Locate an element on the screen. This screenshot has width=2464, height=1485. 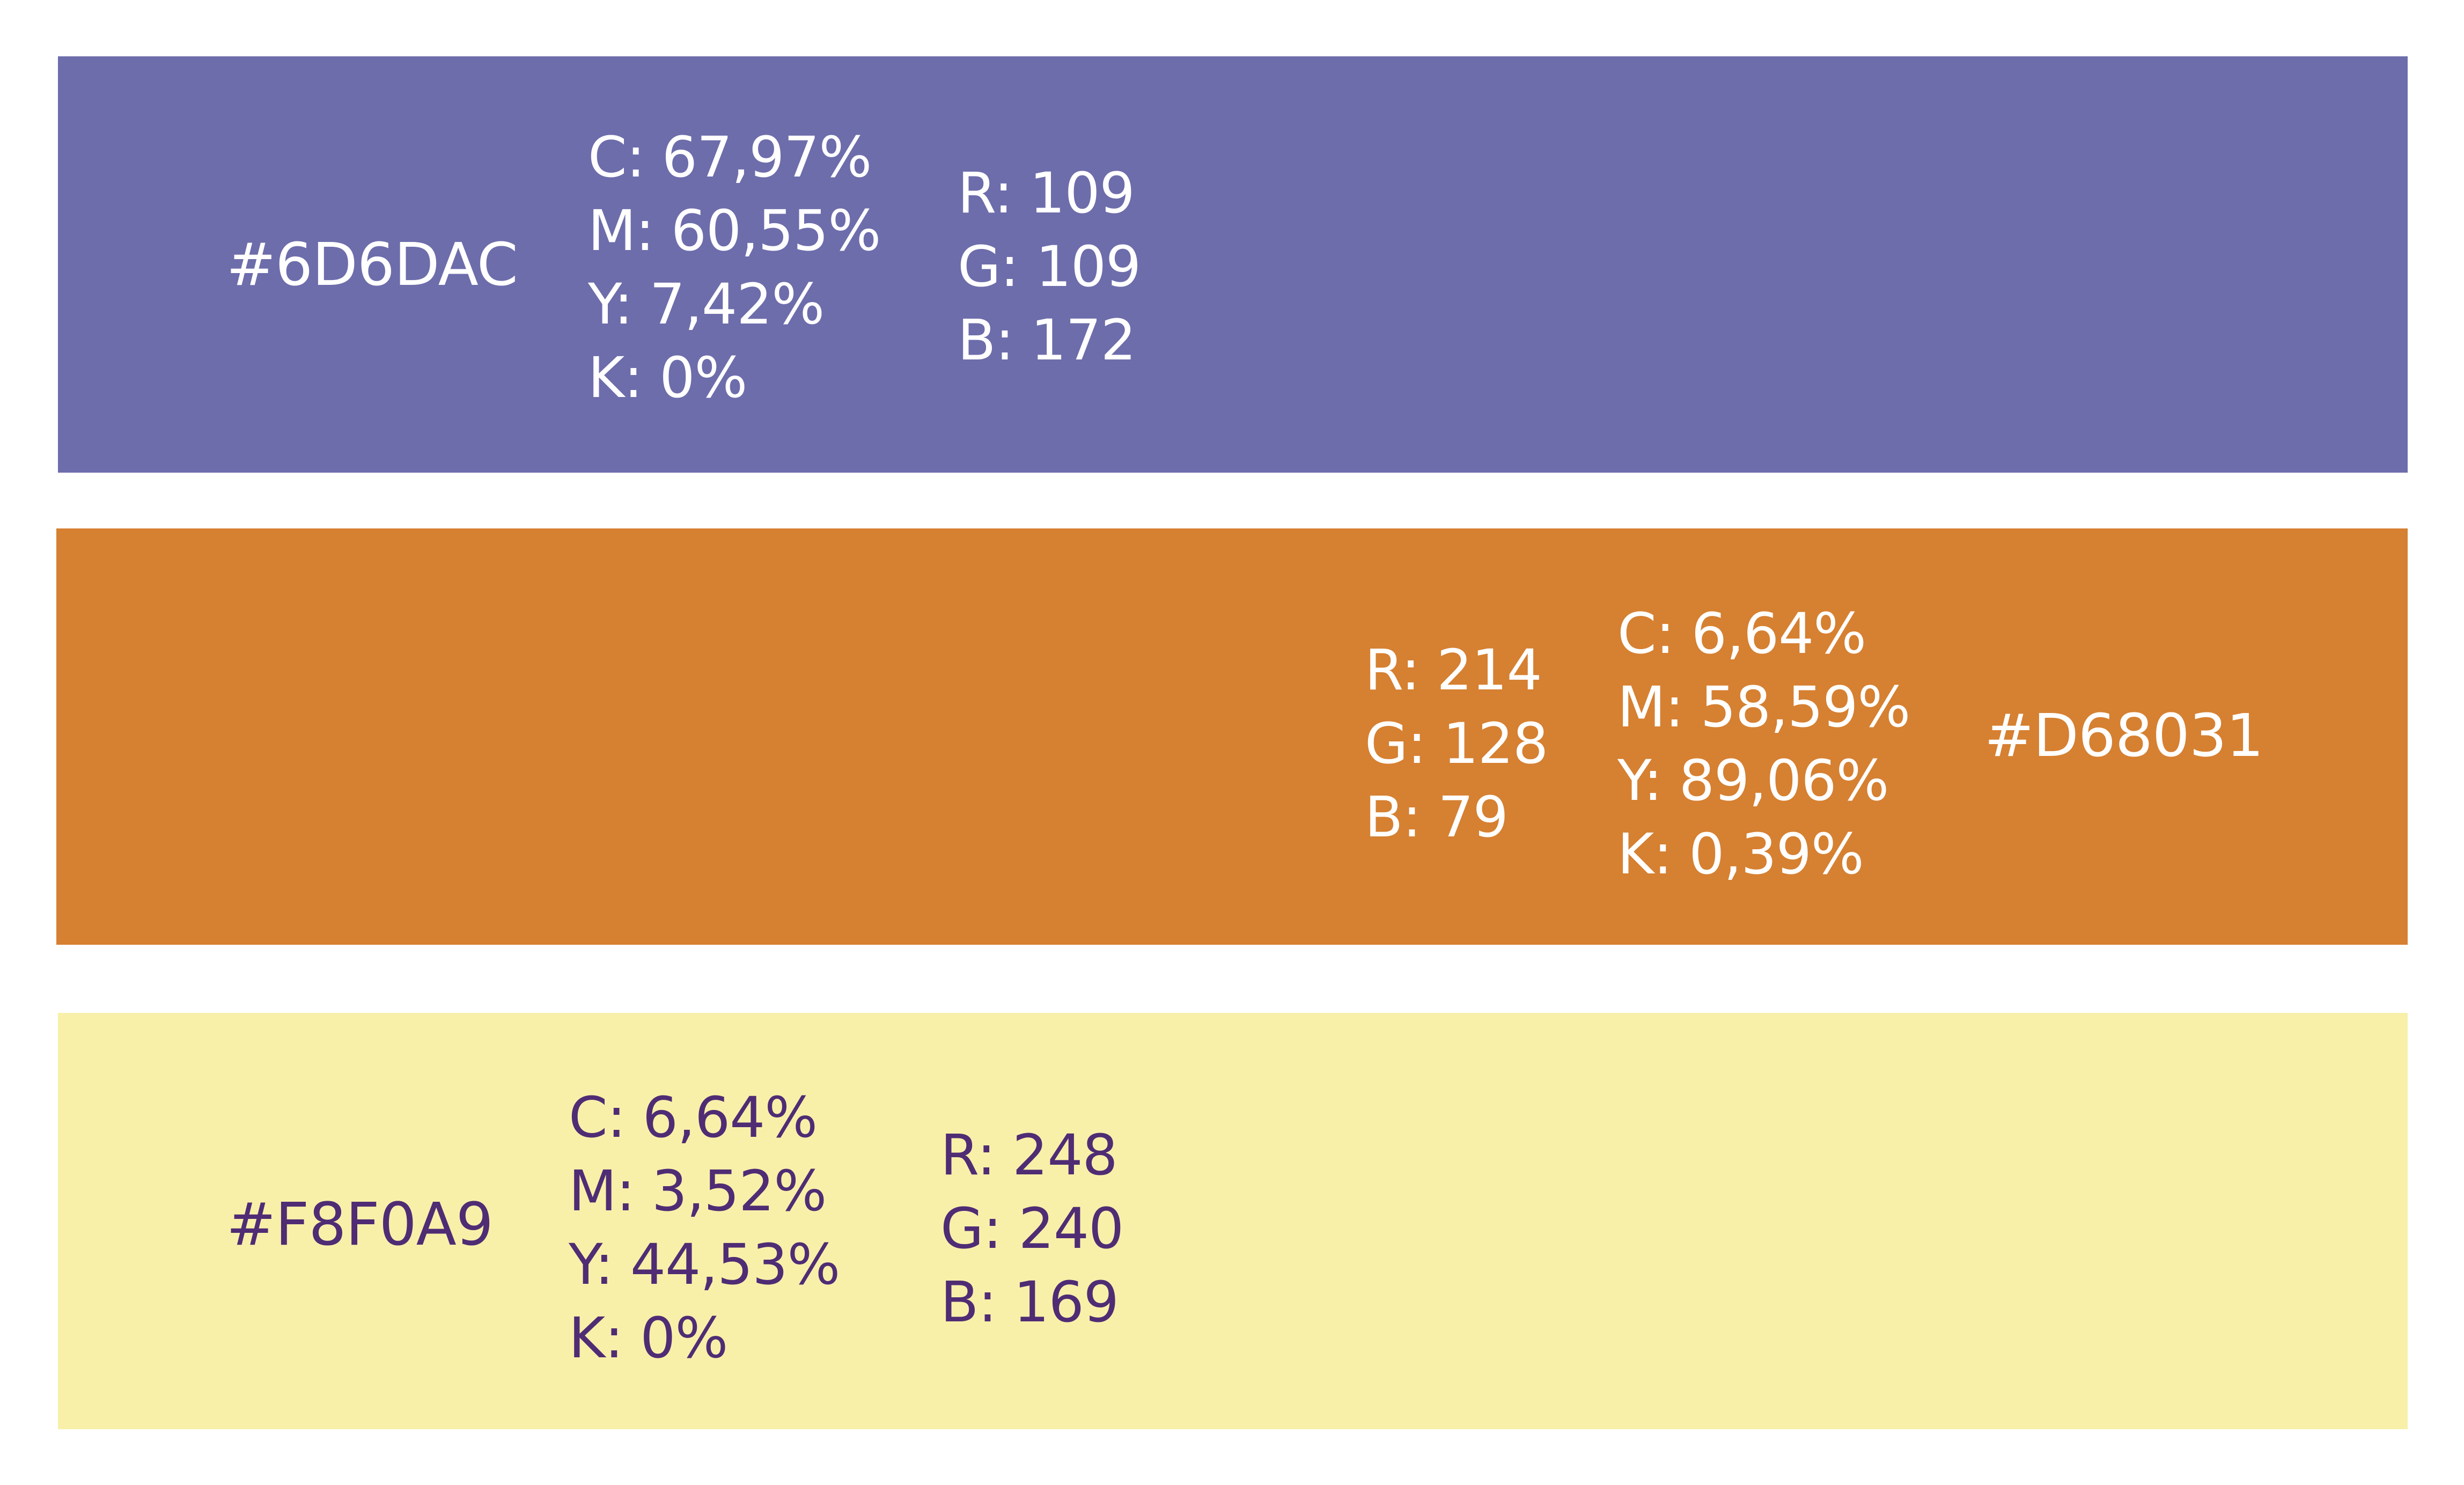
cmyk-y: Y: 89,06% is located at coordinates (1753, 780).